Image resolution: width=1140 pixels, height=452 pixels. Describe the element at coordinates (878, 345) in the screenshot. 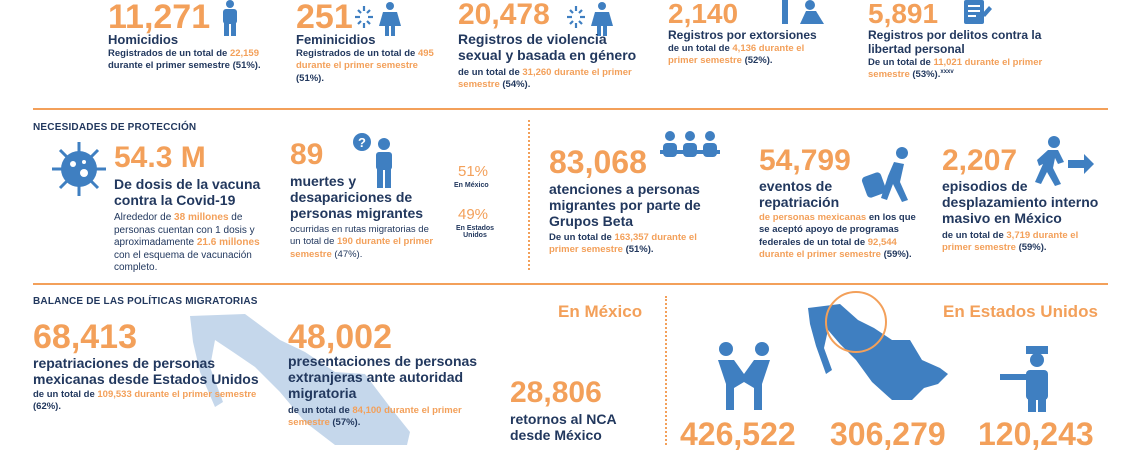

I see `mexico-map-icon` at that location.